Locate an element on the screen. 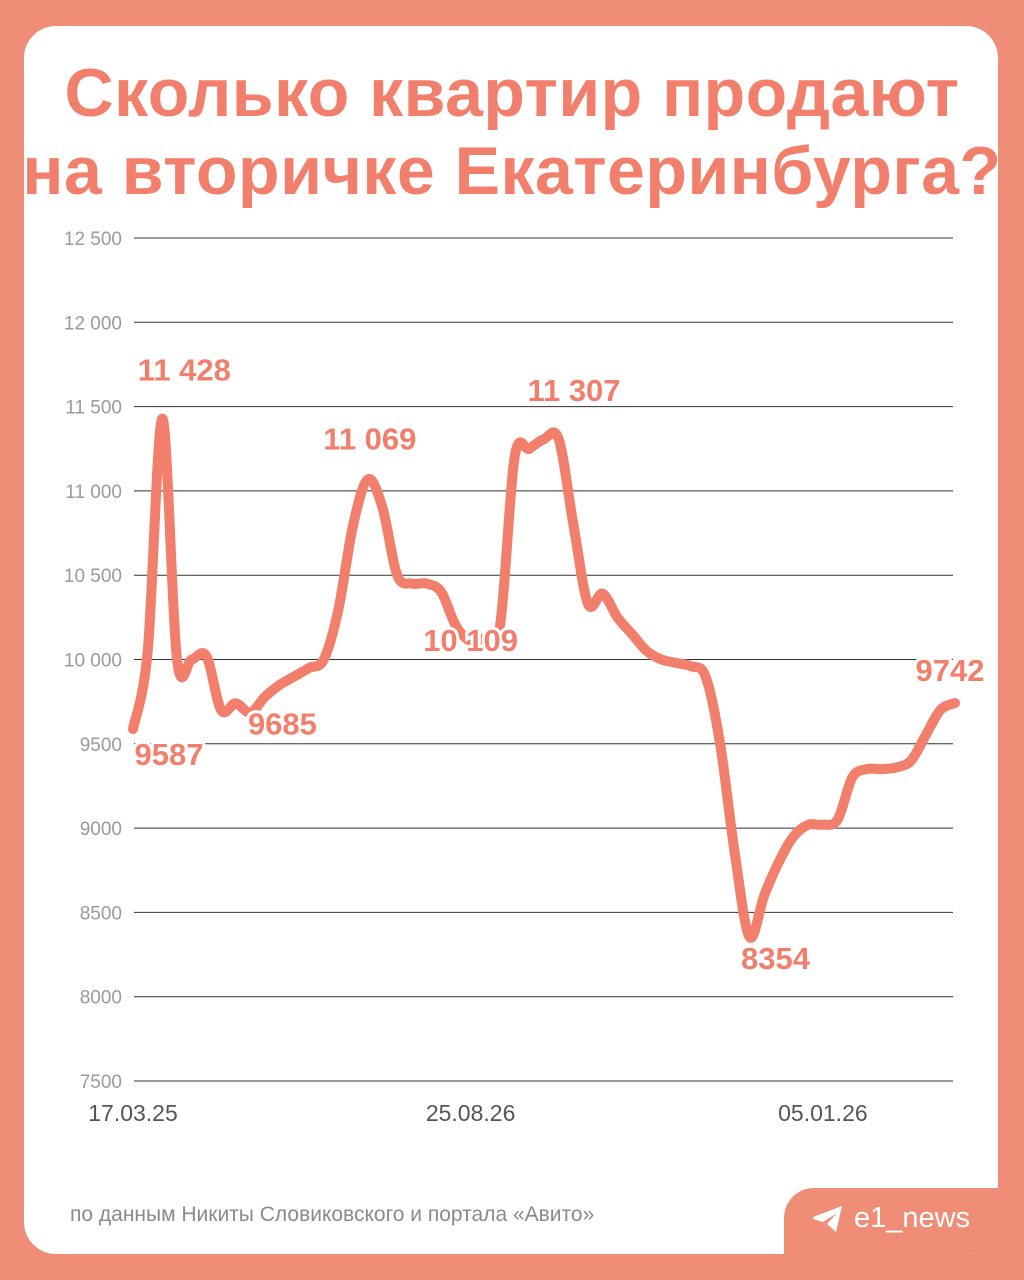 This screenshot has height=1280, width=1024. y-tick-label-3: 11 000 is located at coordinates (93, 492).